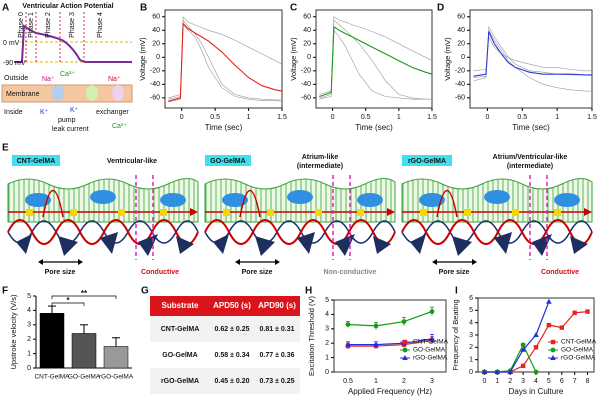 The height and width of the screenshot is (405, 600). Describe the element at coordinates (232, 329) in the screenshot. I see `cell: 0.62 ± 0.25` at that location.